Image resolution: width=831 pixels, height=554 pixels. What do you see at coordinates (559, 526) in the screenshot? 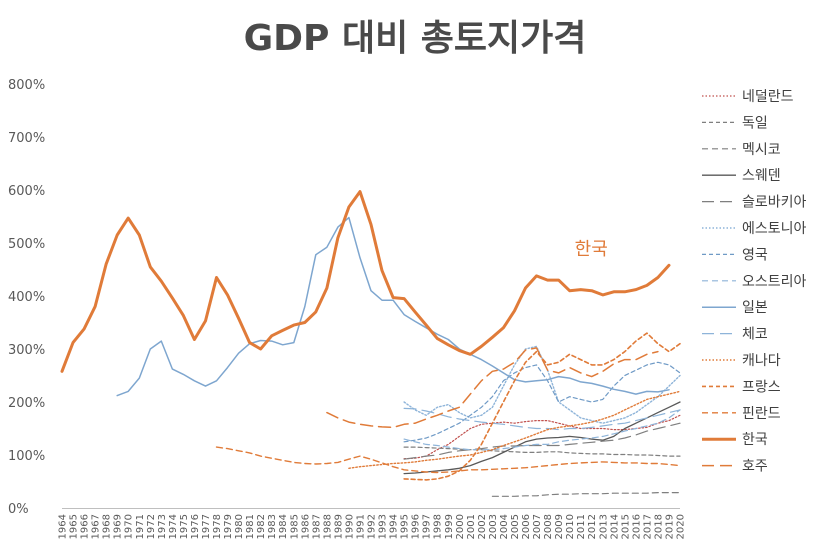
I see `x-tick-label: 2009` at bounding box center [559, 526].